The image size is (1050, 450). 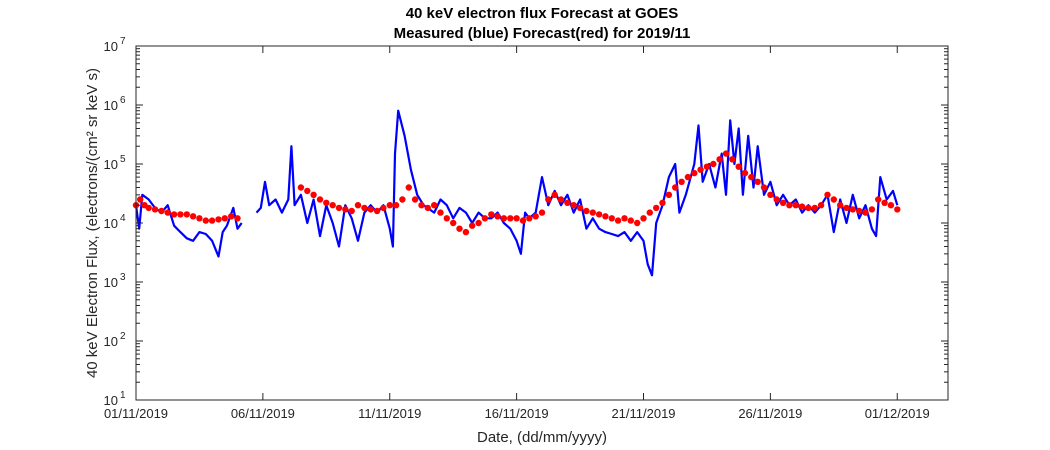 What do you see at coordinates (123, 159) in the screenshot?
I see `y-tick-exponent: 5` at bounding box center [123, 159].